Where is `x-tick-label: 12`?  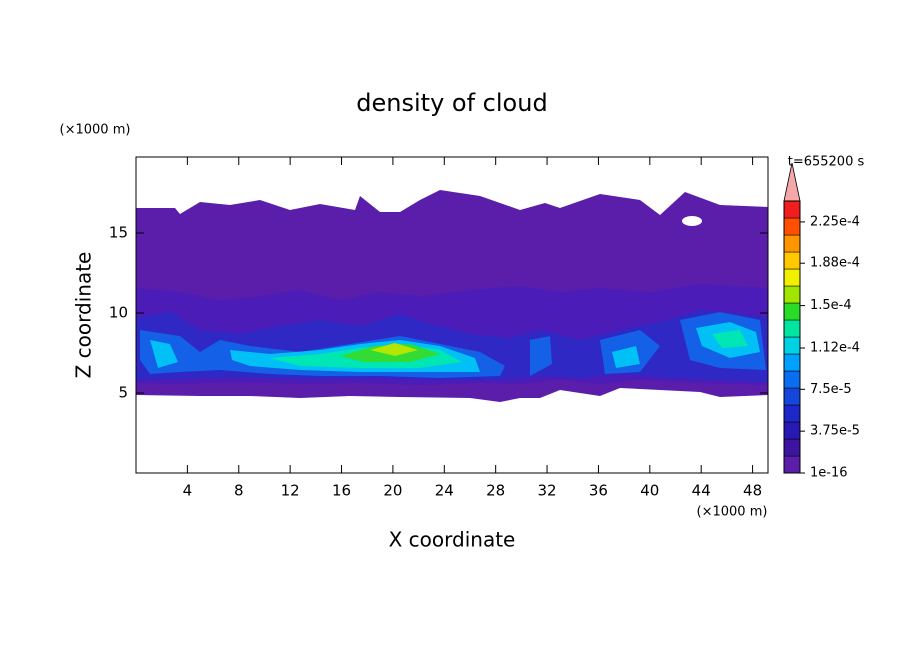 x-tick-label: 12 is located at coordinates (290, 491).